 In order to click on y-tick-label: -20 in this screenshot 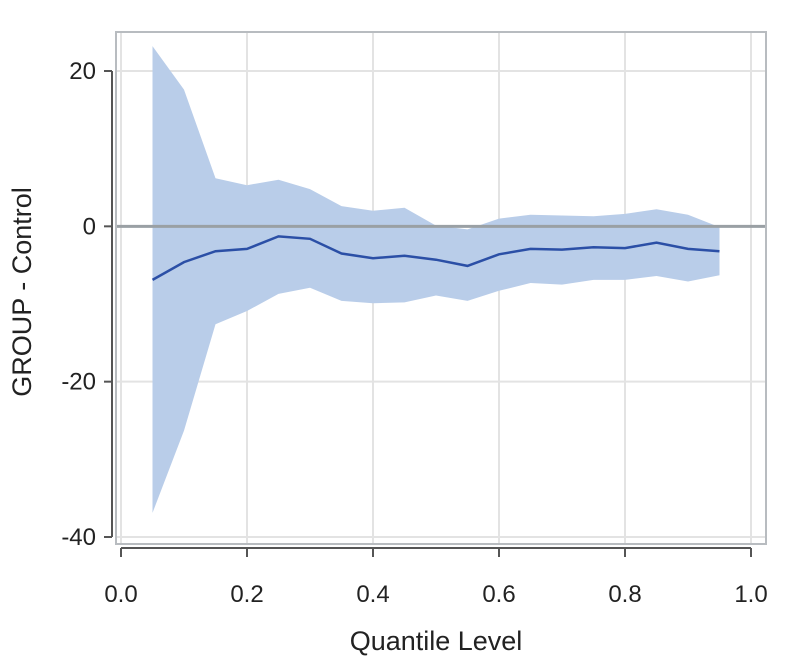, I will do `click(78, 382)`.